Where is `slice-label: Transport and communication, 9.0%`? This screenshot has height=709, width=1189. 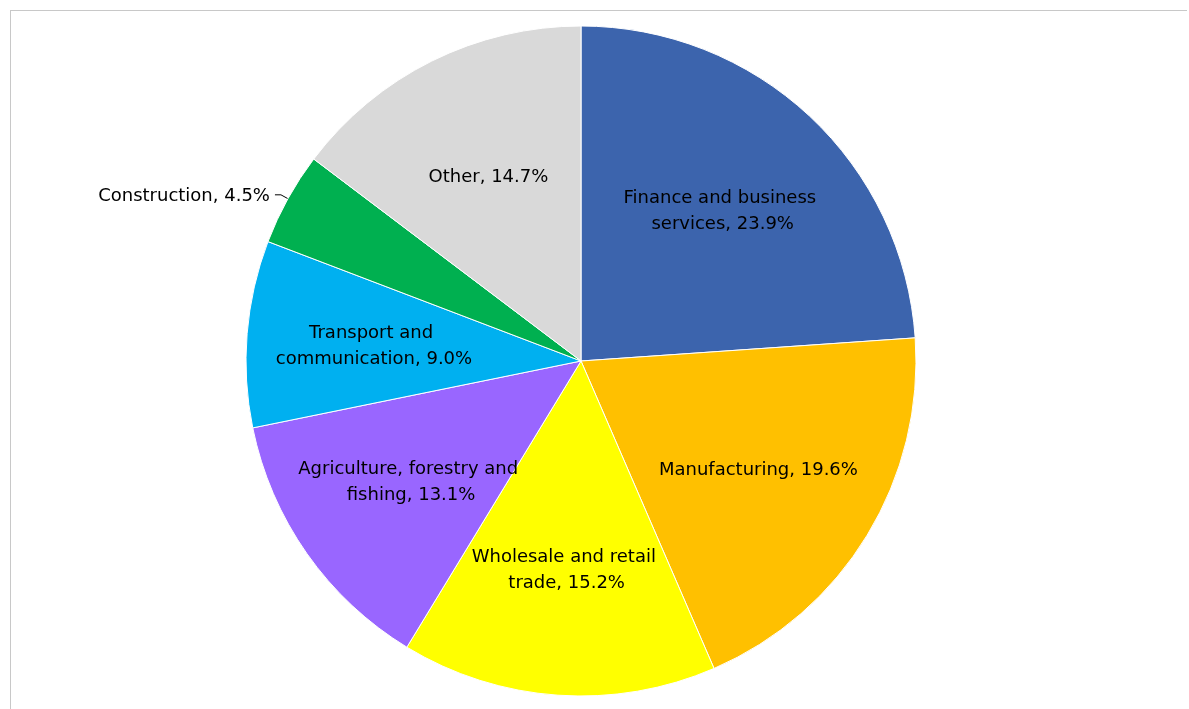 slice-label: Transport and communication, 9.0% is located at coordinates (374, 344).